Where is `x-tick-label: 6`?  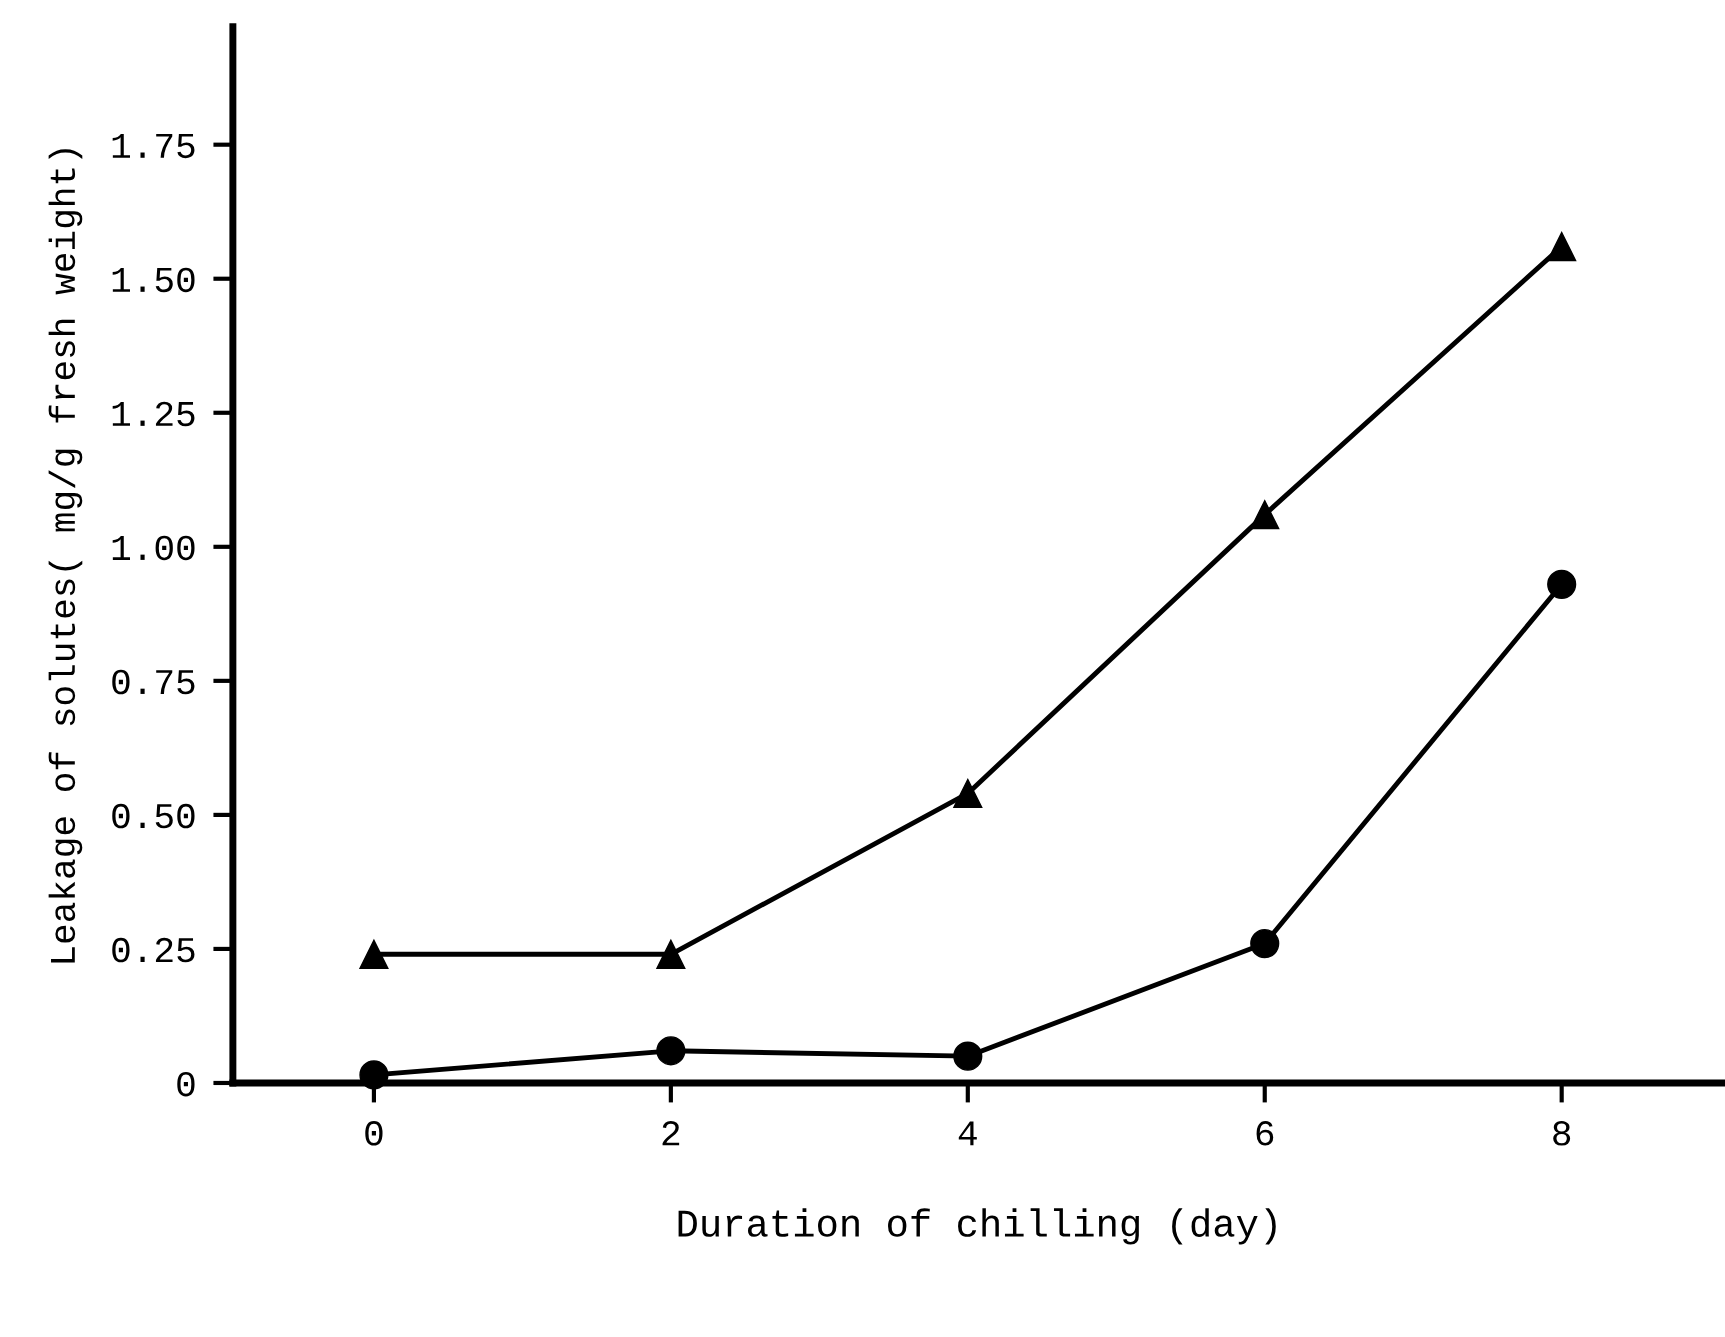 x-tick-label: 6 is located at coordinates (1265, 1133).